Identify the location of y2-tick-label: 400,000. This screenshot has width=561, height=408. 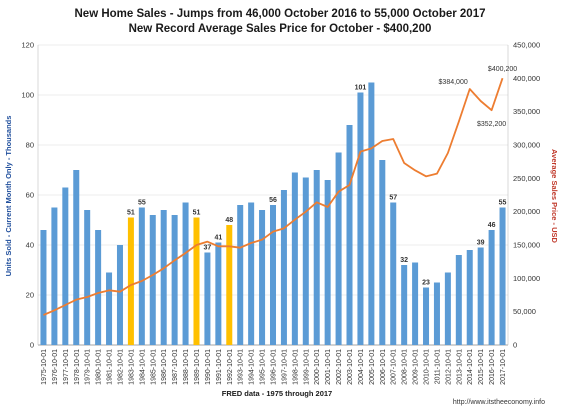
(526, 78).